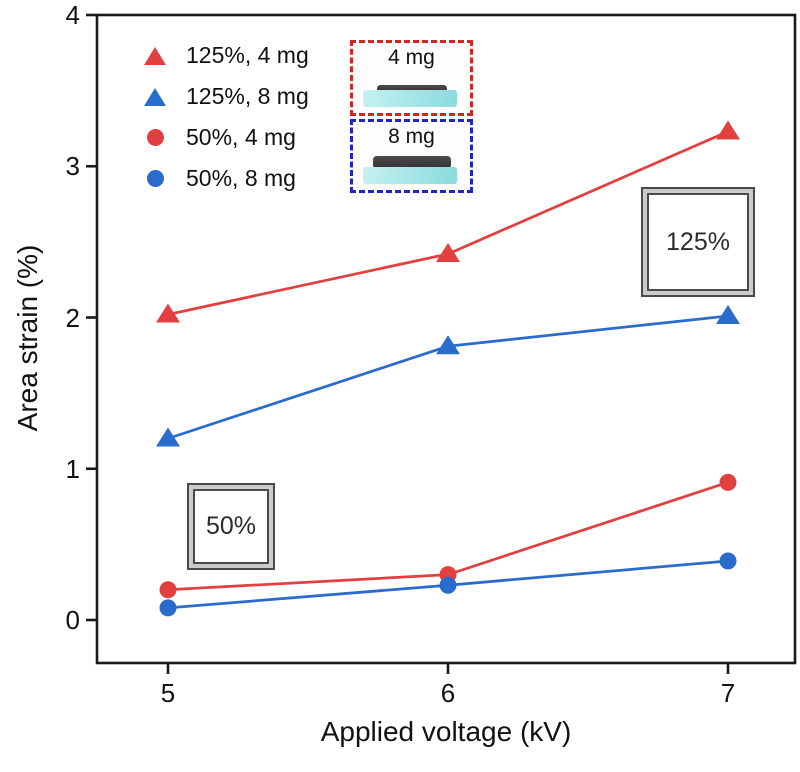 This screenshot has width=800, height=772. Describe the element at coordinates (72, 166) in the screenshot. I see `y-tick-label-3: 3` at that location.